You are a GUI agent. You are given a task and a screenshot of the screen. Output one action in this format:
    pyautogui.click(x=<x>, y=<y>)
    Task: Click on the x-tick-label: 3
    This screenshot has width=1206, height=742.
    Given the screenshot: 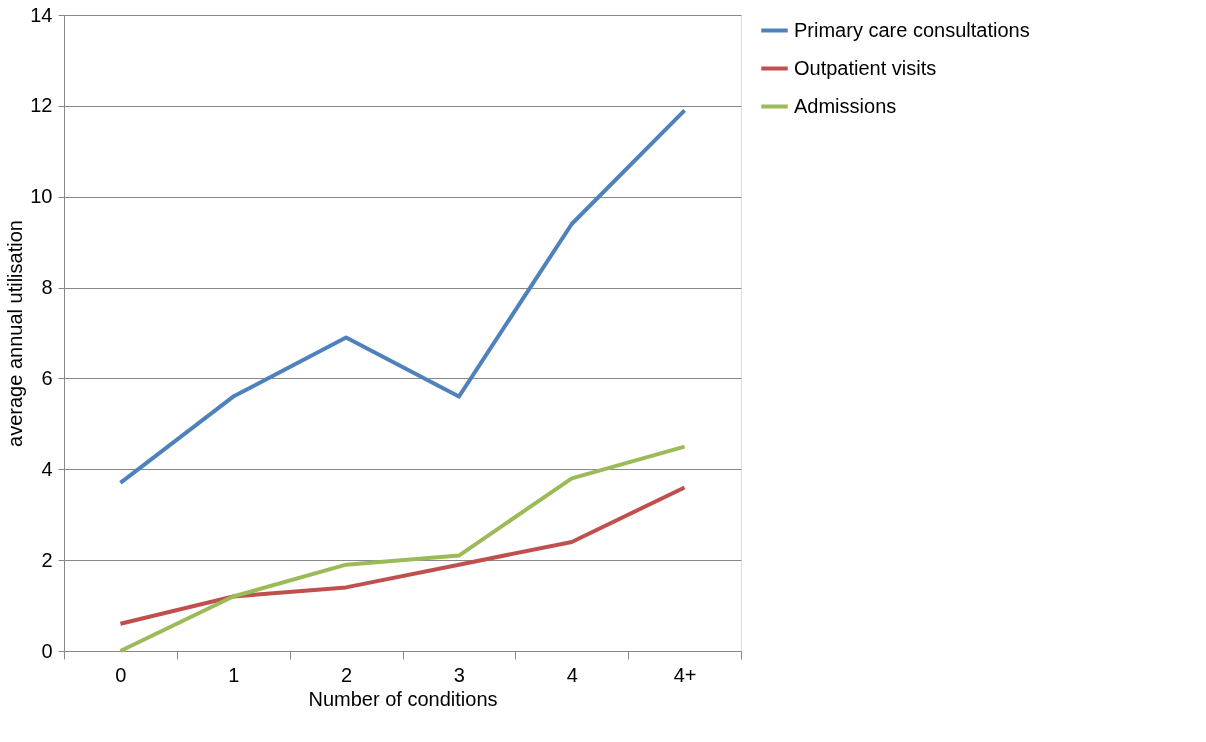 What is the action you would take?
    pyautogui.click(x=459, y=674)
    